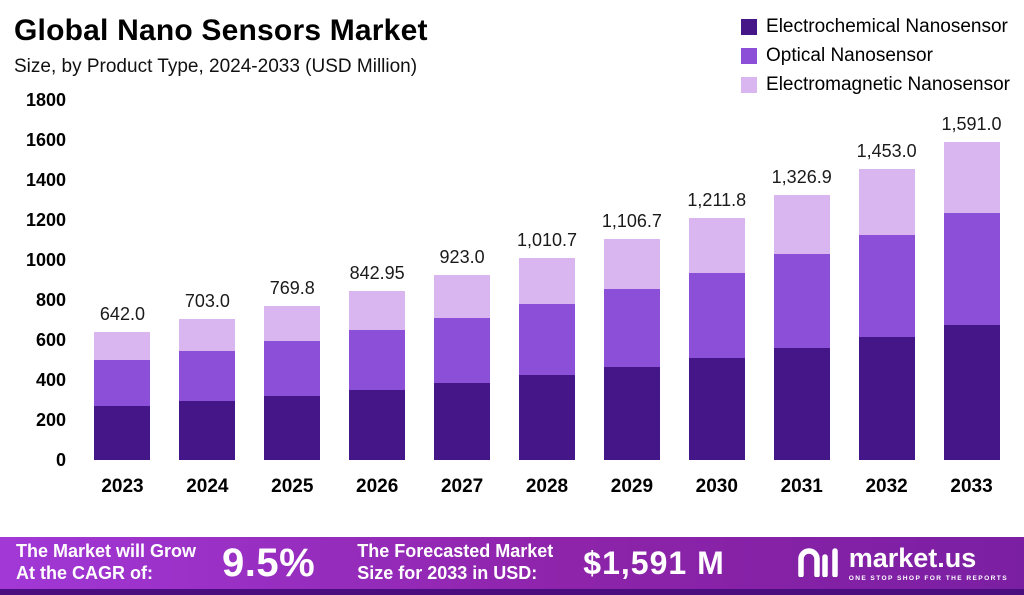 This screenshot has height=595, width=1024. Describe the element at coordinates (45, 180) in the screenshot. I see `y-axis-label: 1400` at that location.